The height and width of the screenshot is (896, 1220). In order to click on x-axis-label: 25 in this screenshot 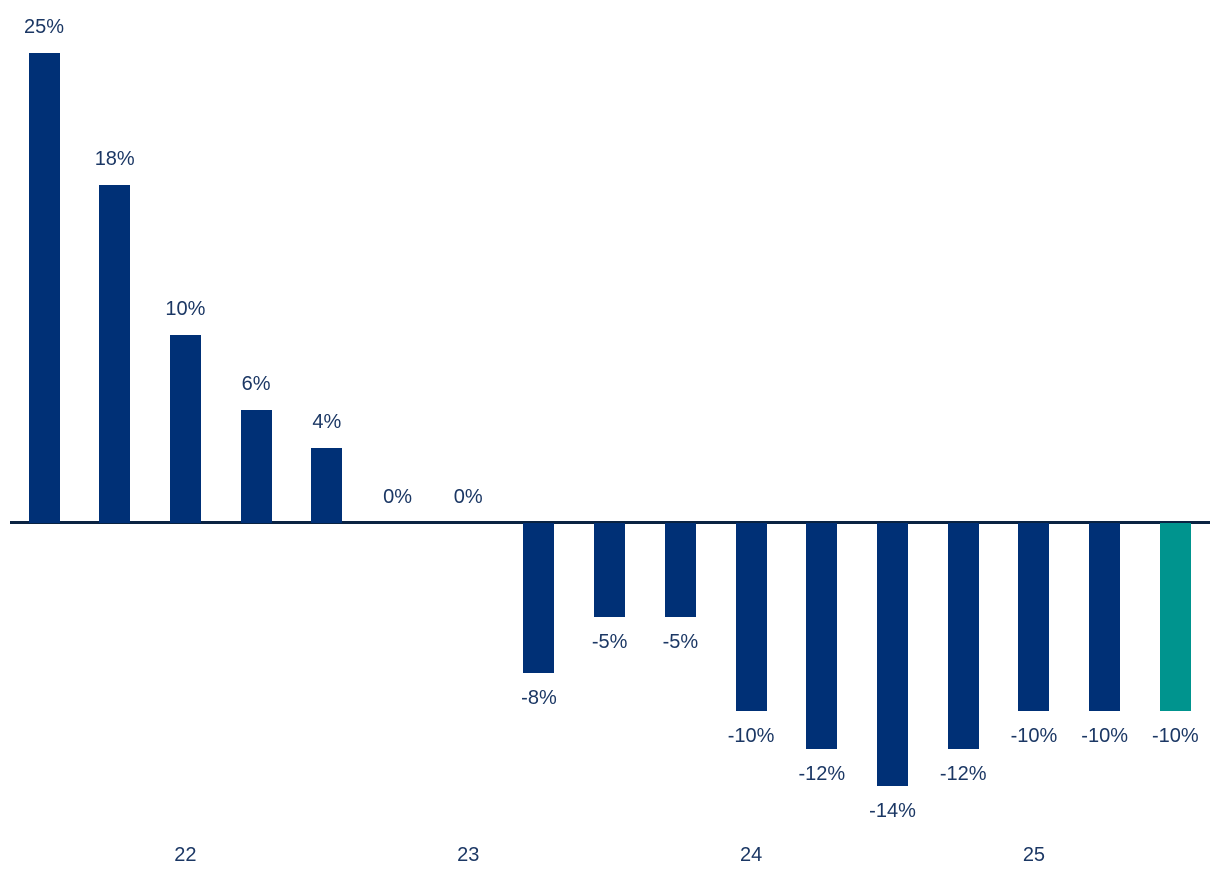, I will do `click(1034, 855)`.